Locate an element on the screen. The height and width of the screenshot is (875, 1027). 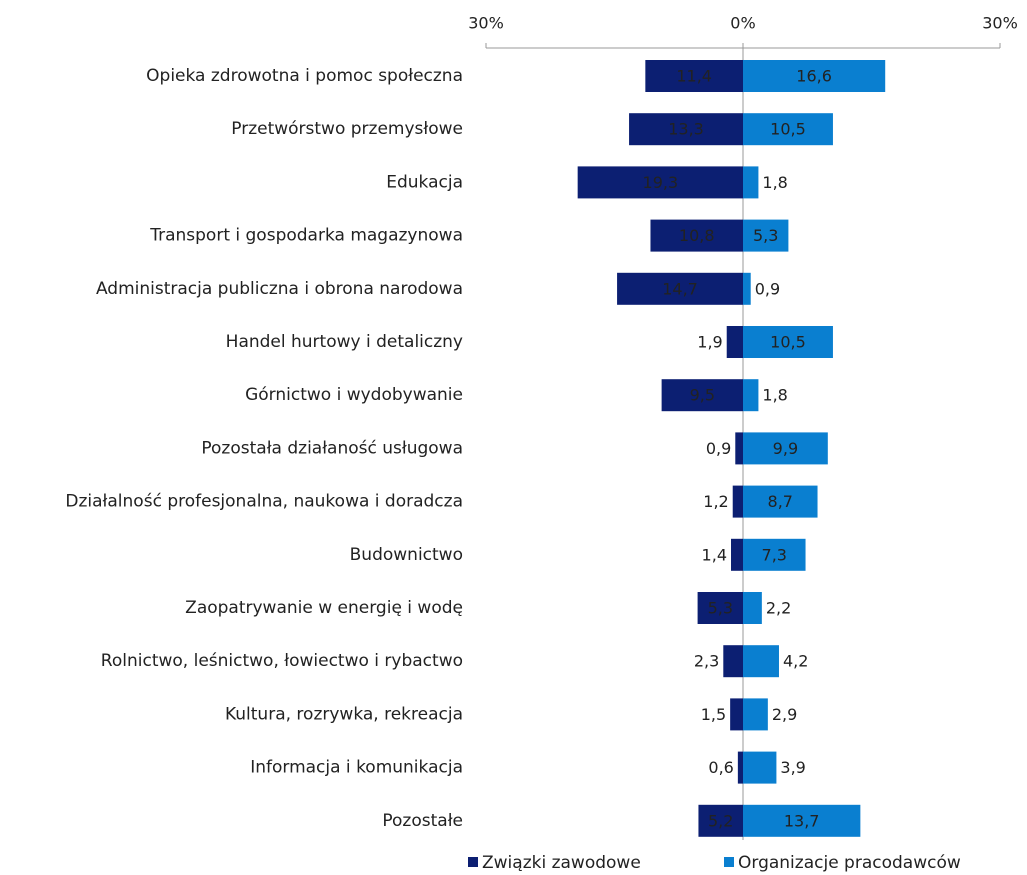
value-label: 0,6 is located at coordinates (720, 767).